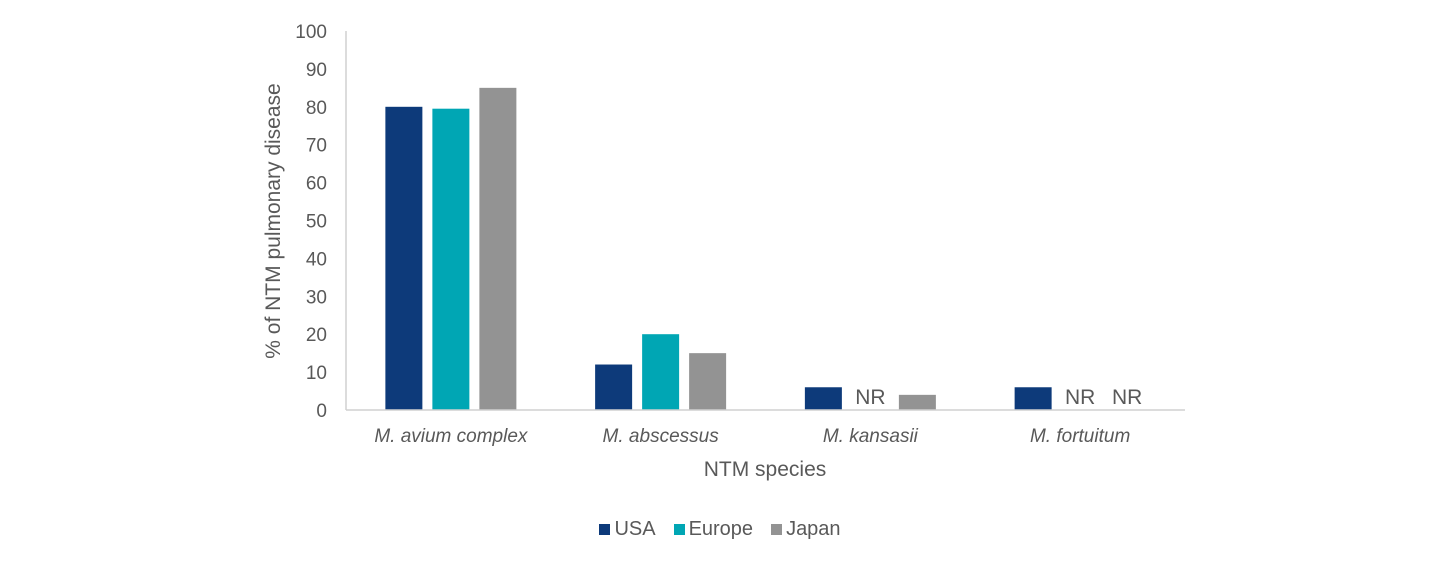 The height and width of the screenshot is (570, 1440). What do you see at coordinates (316, 108) in the screenshot?
I see `y-tick-label: 80` at bounding box center [316, 108].